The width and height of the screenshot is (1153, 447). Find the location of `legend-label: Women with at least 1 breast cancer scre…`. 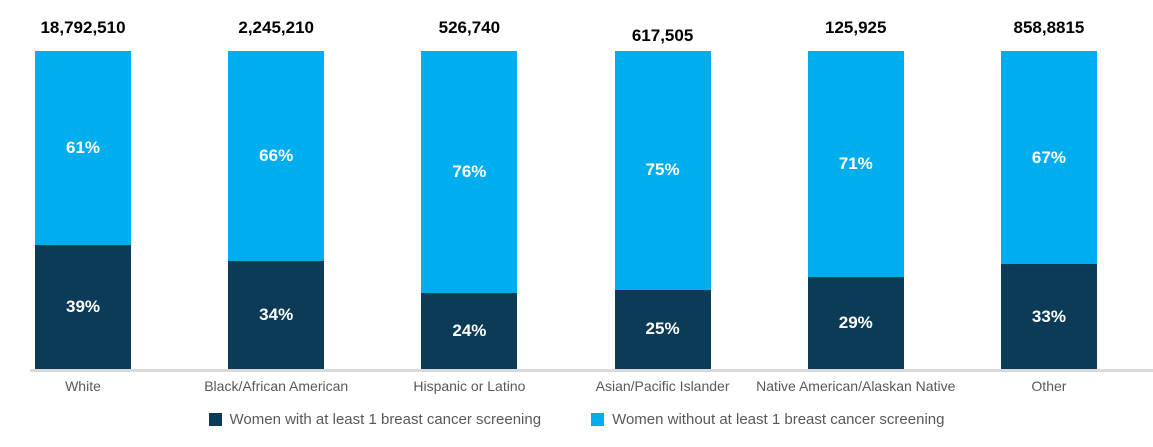

legend-label: Women with at least 1 breast cancer scre… is located at coordinates (385, 419).